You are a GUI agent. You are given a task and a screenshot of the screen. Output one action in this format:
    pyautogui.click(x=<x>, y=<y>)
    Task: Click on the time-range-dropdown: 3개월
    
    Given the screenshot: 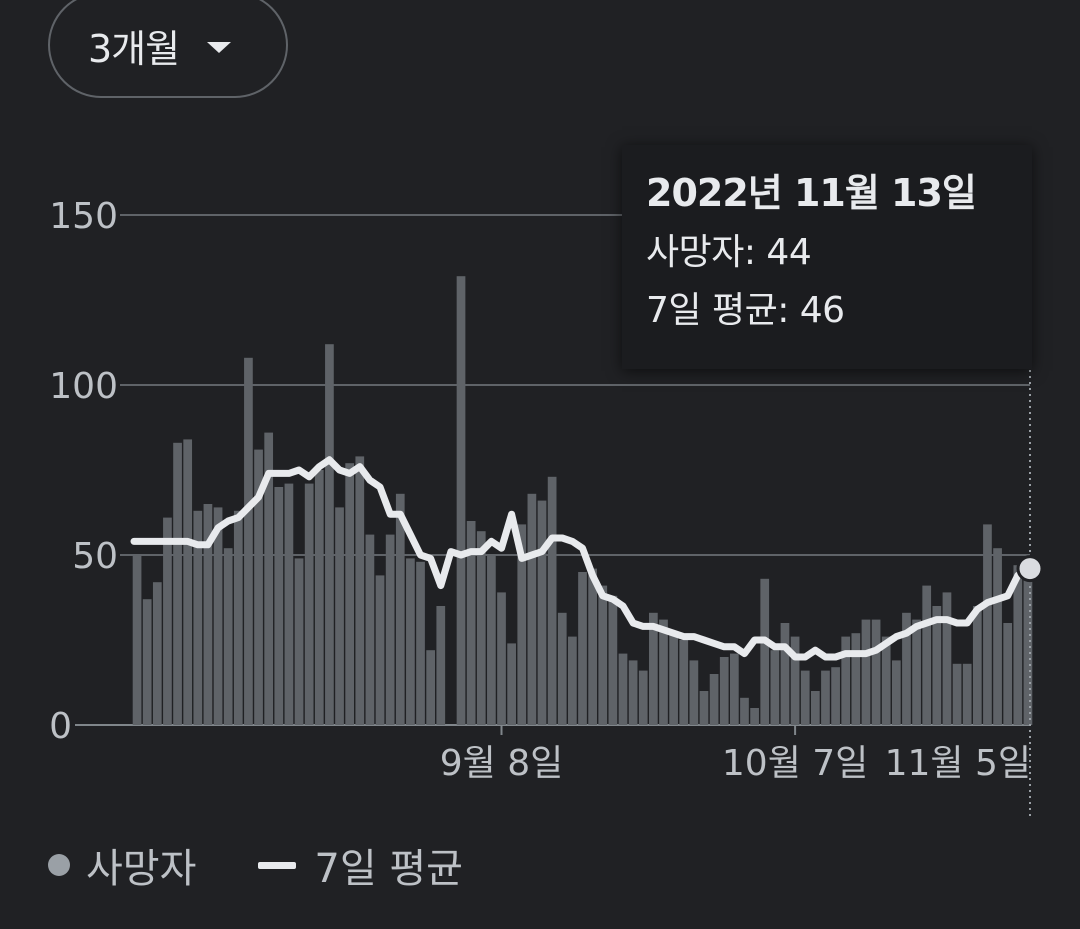 What is the action you would take?
    pyautogui.click(x=168, y=49)
    